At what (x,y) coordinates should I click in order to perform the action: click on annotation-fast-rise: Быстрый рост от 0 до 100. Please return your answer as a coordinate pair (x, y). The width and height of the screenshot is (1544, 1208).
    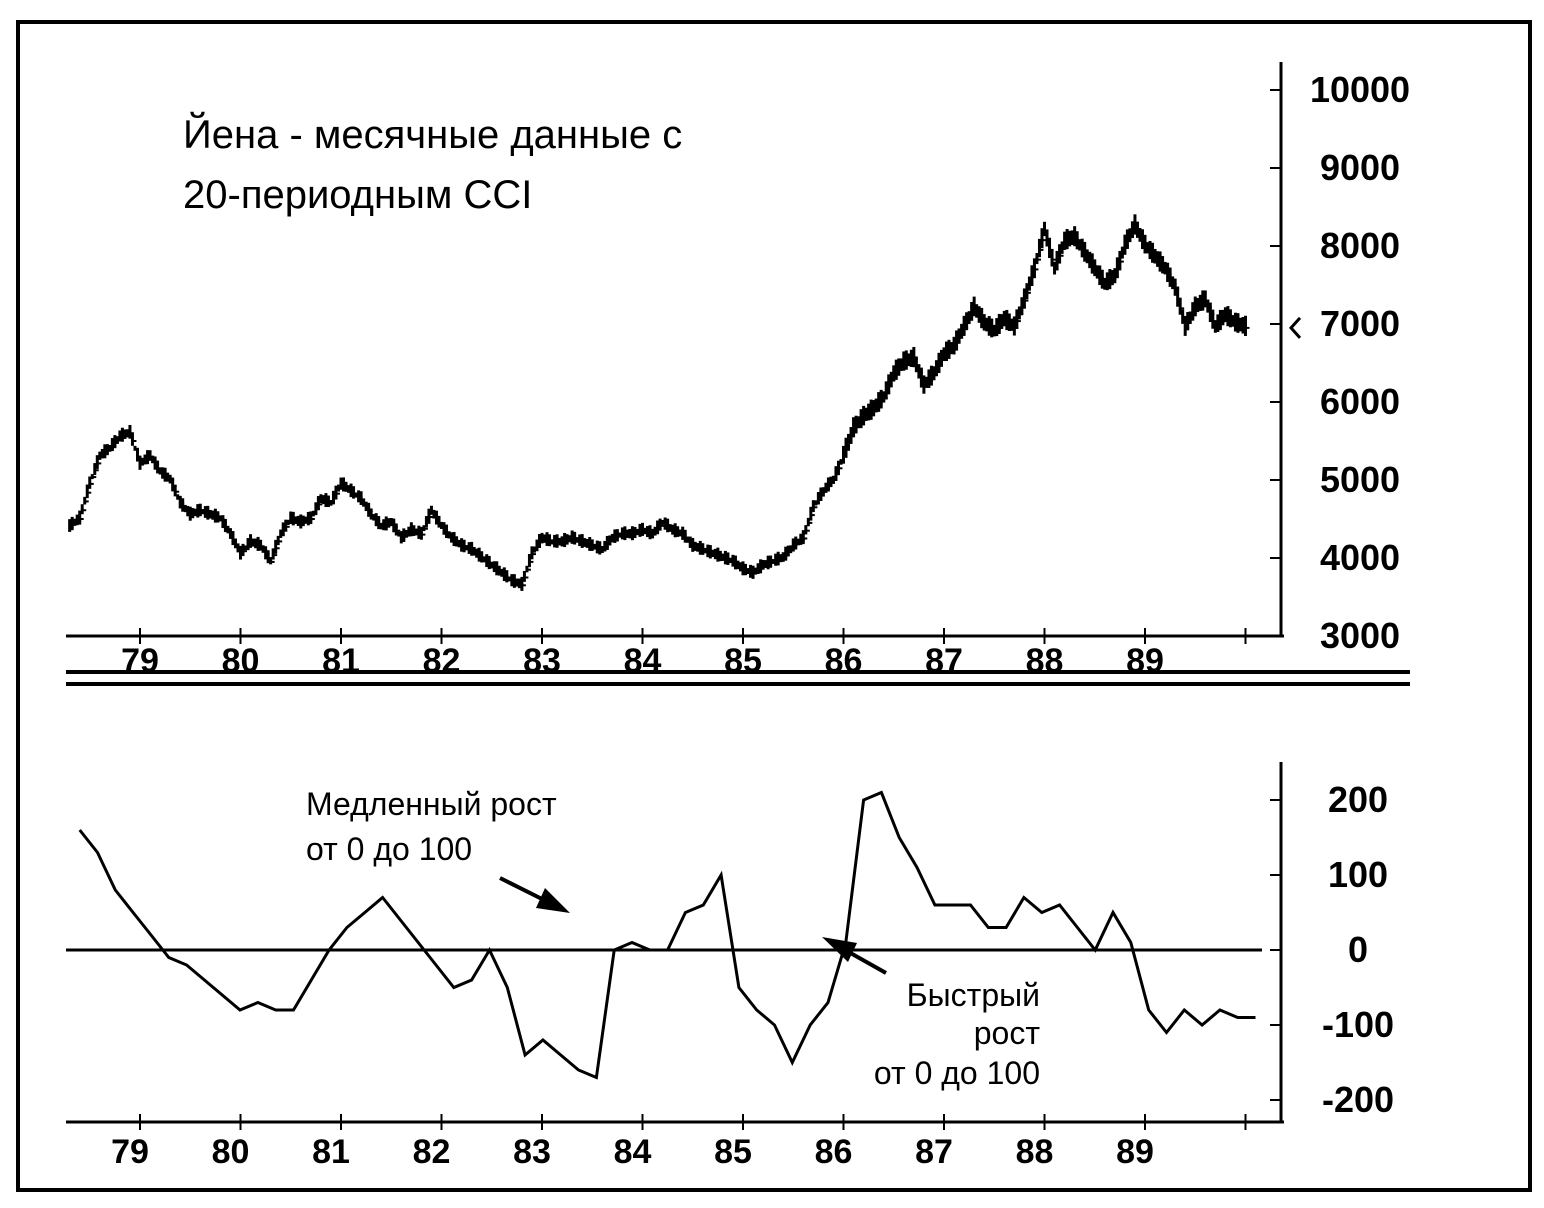
    Looking at the image, I should click on (931, 1014).